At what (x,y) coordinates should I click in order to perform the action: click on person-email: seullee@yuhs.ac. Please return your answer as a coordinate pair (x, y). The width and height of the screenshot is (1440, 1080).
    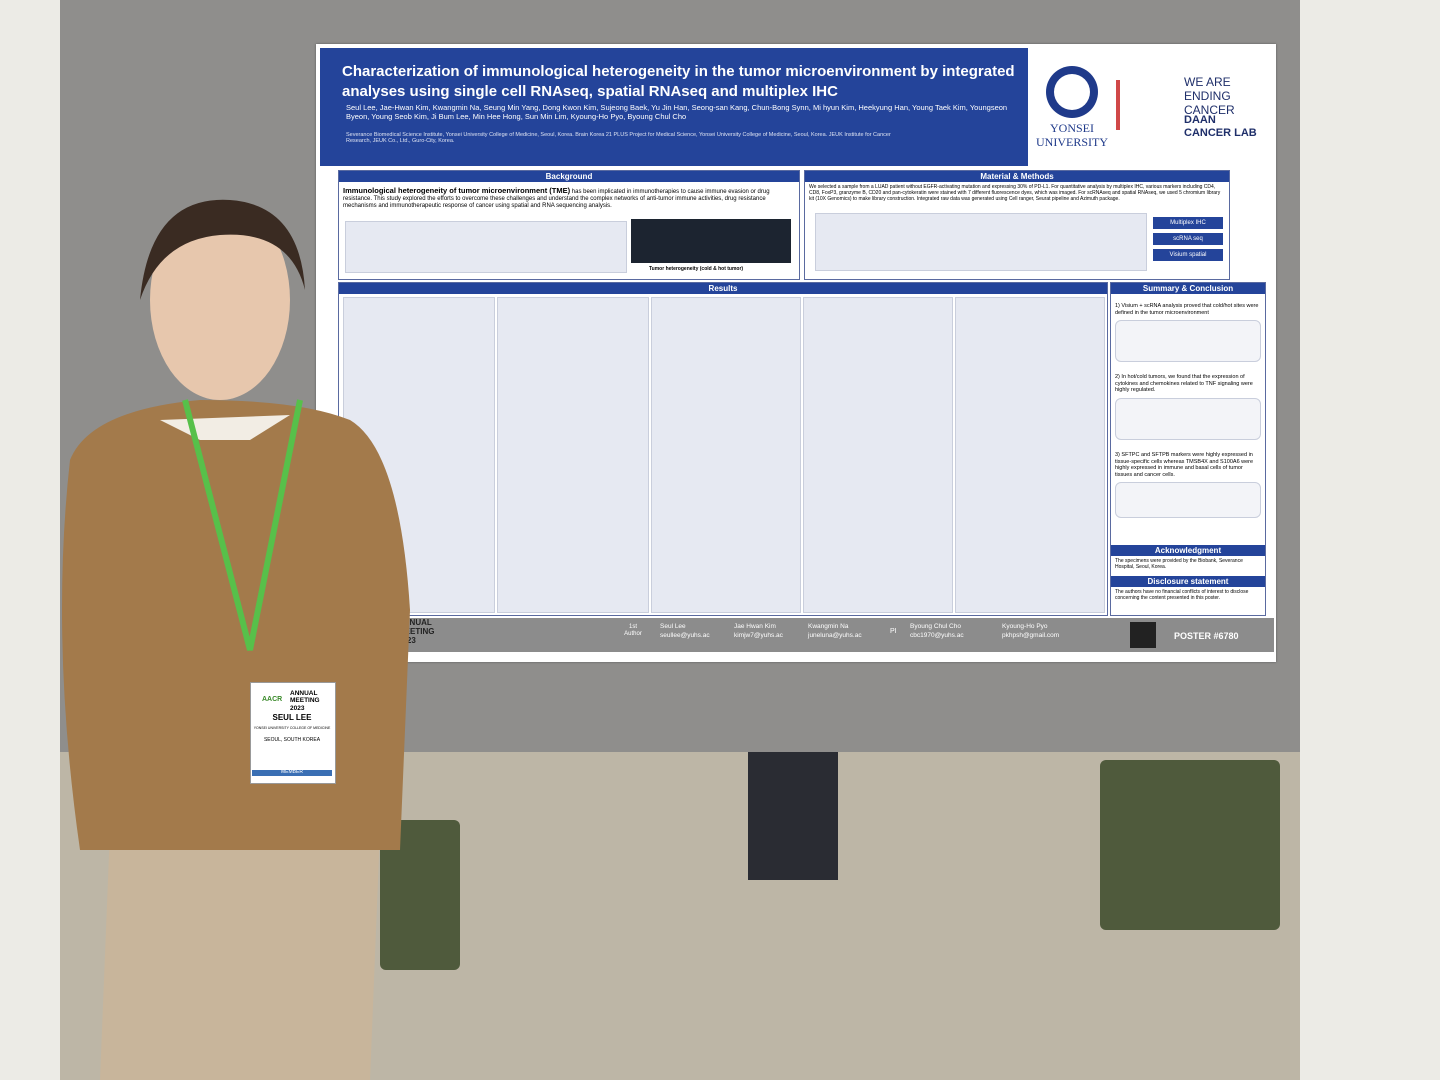
    Looking at the image, I should click on (685, 636).